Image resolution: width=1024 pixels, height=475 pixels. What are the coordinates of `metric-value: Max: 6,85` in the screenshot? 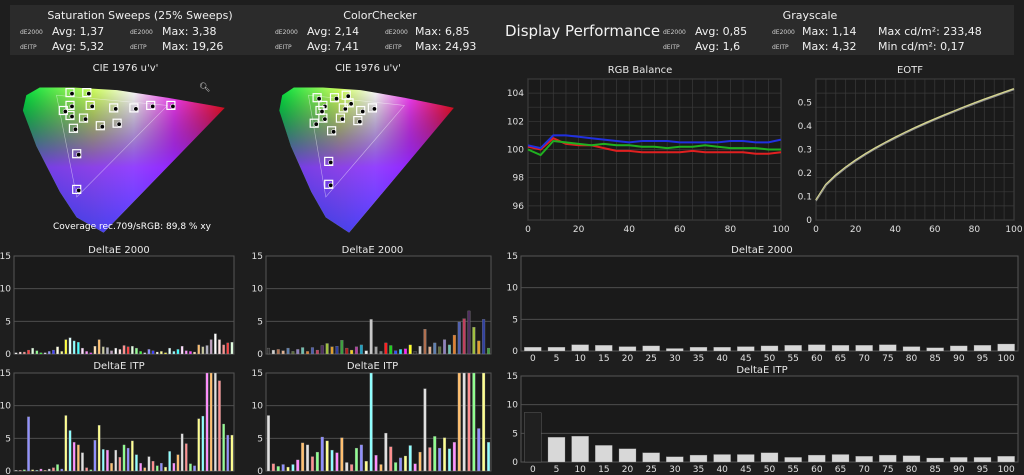 It's located at (442, 31).